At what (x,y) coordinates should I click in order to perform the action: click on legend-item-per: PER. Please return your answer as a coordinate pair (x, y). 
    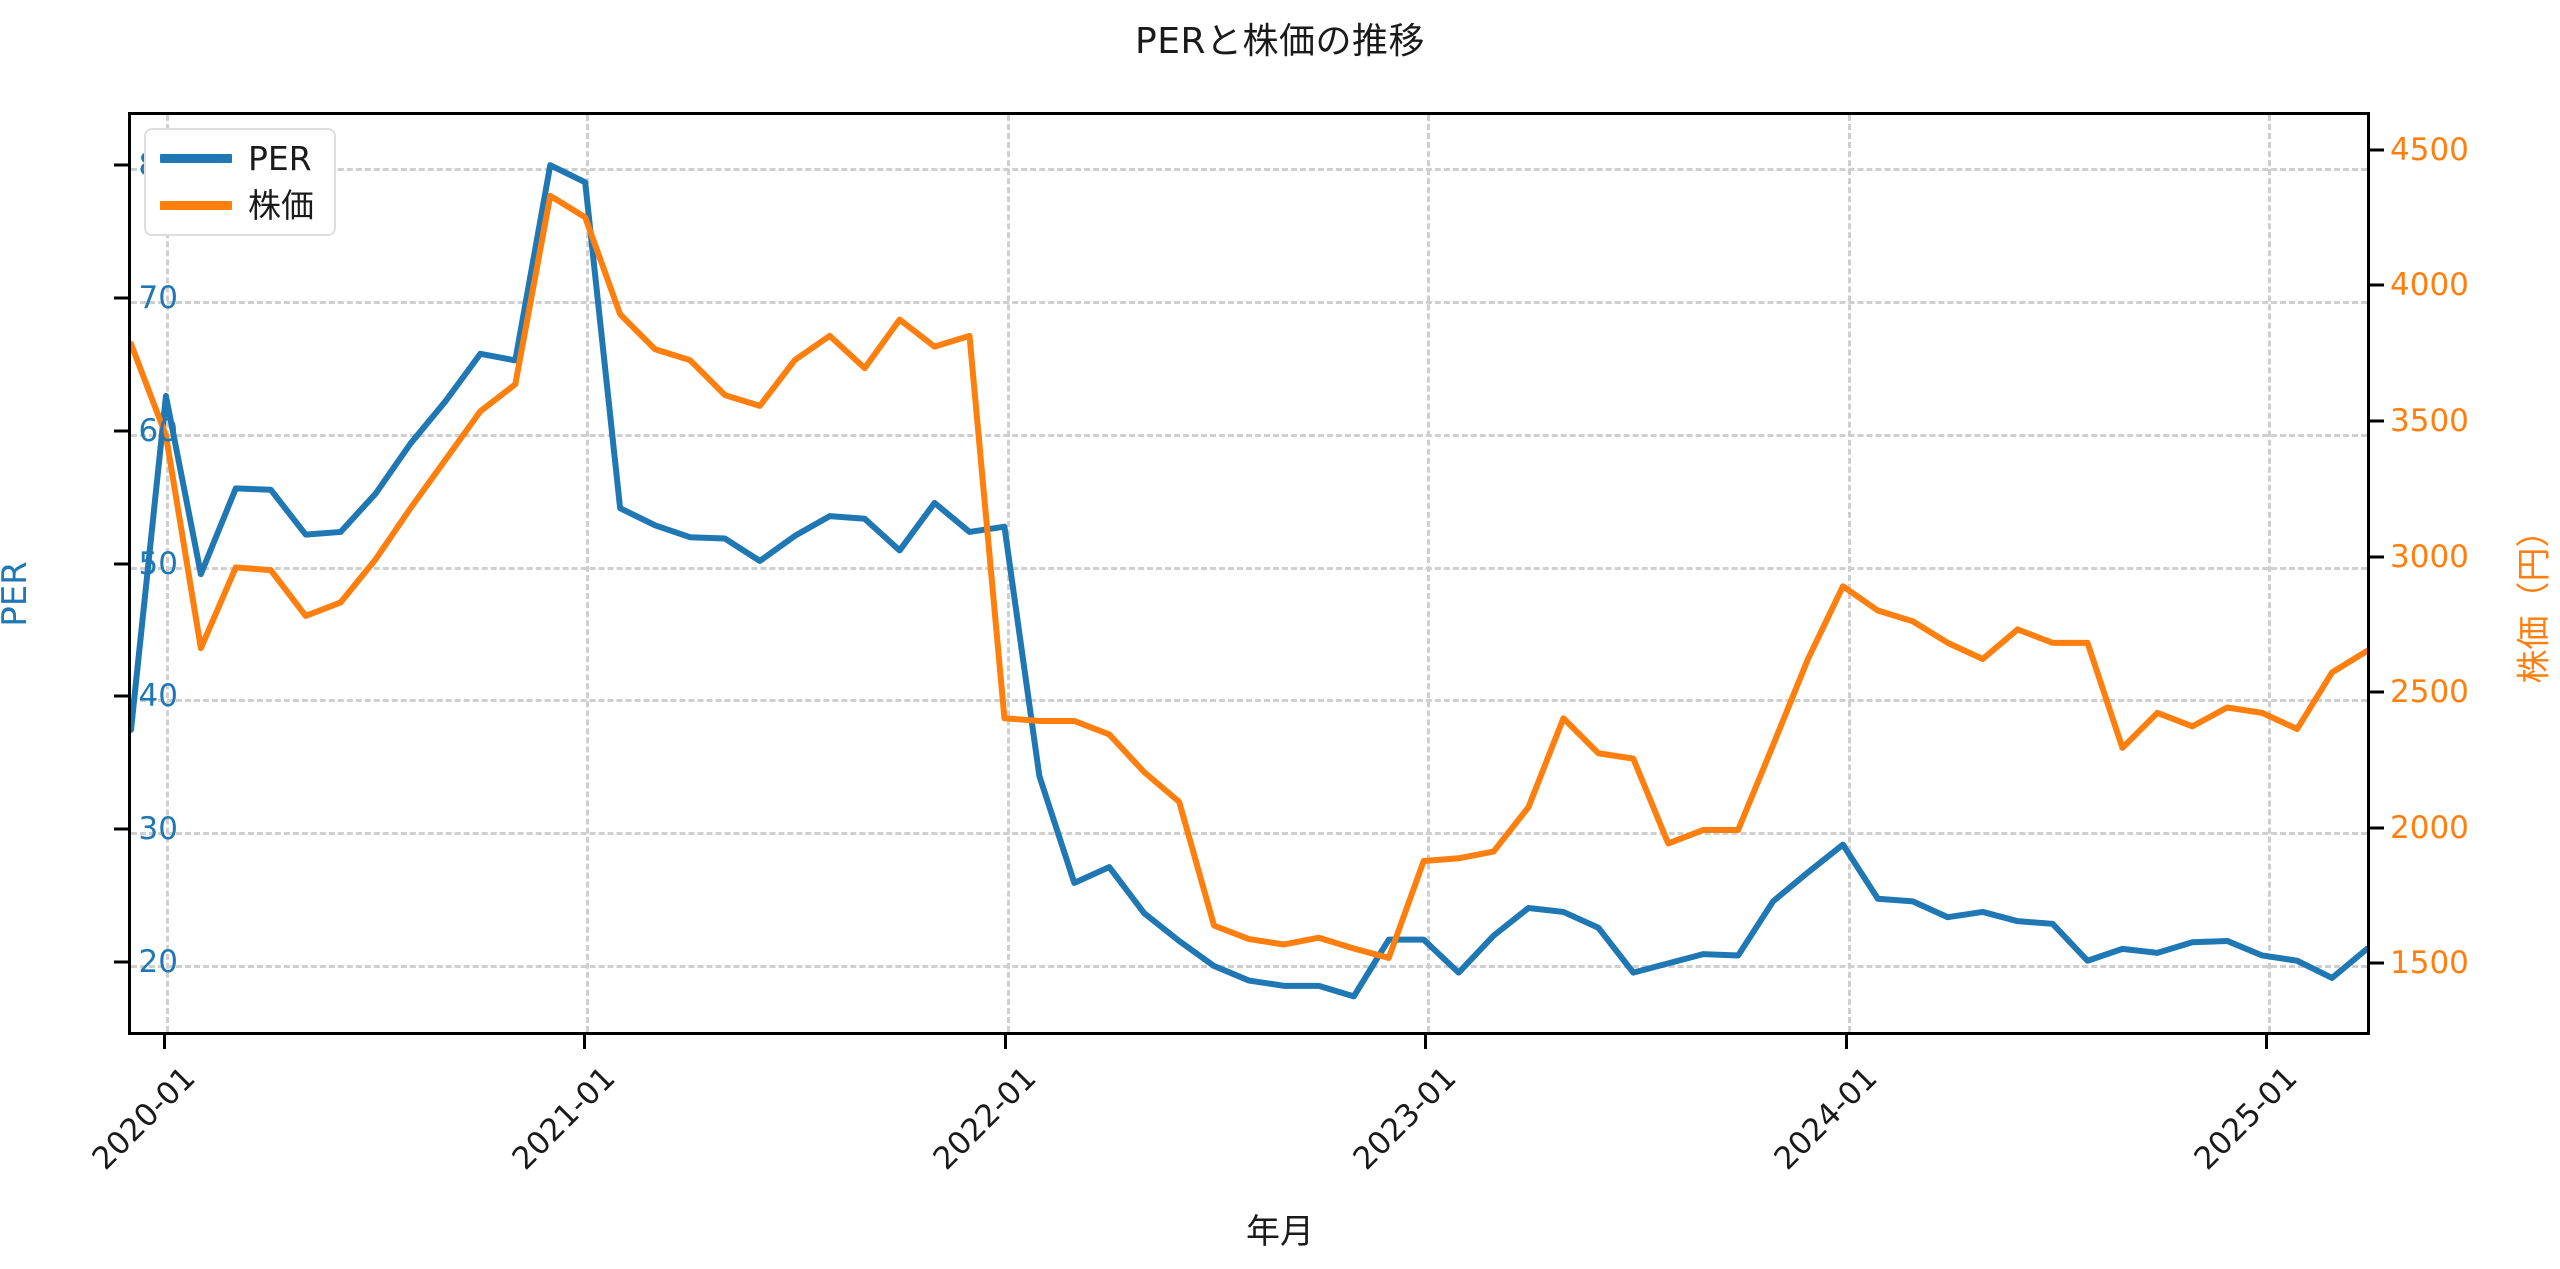
    Looking at the image, I should click on (237, 158).